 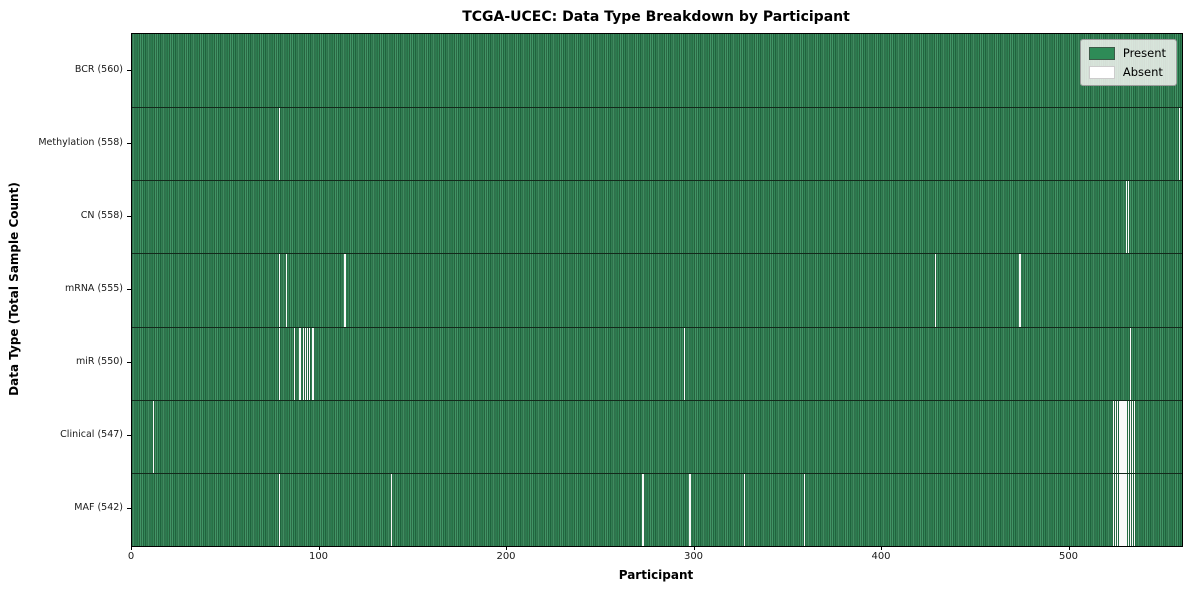 I want to click on x-tick-label: 300, so click(x=693, y=556).